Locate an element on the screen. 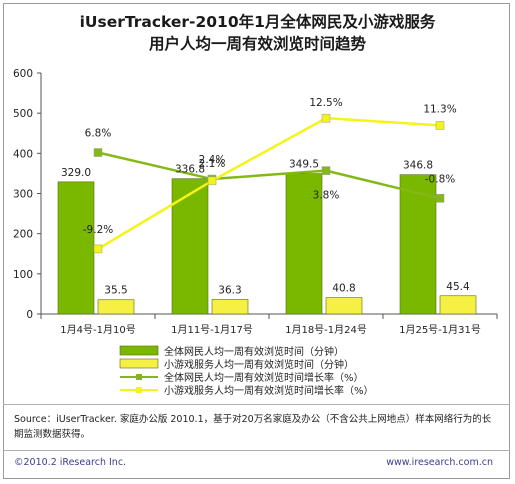 This screenshot has width=515, height=484. legend-all-users-rate-label: 全体网民人均一周有效浏览时间增长率（%） is located at coordinates (264, 377).